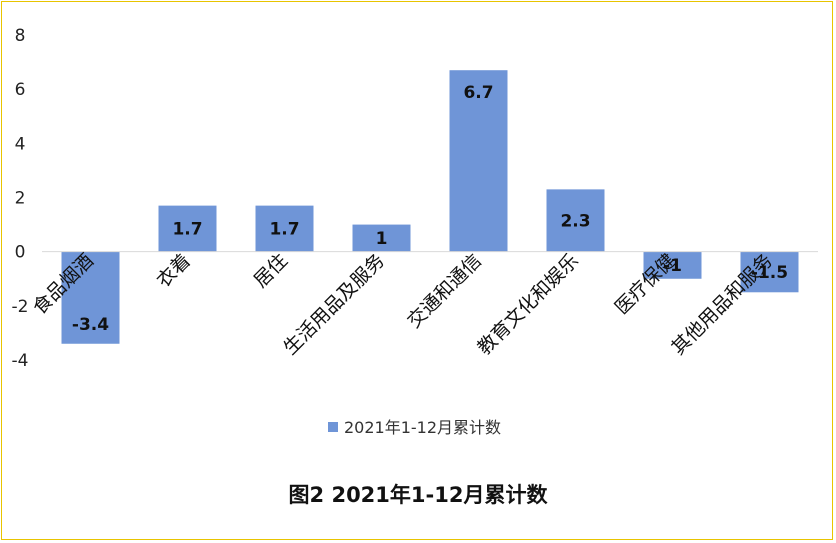  Describe the element at coordinates (174, 271) in the screenshot. I see `category-label: 衣着` at that location.